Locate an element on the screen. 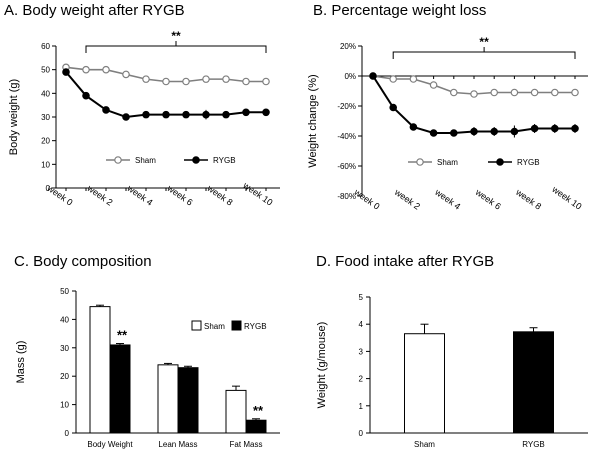  x-tick-label: Lean Mass is located at coordinates (177, 444).